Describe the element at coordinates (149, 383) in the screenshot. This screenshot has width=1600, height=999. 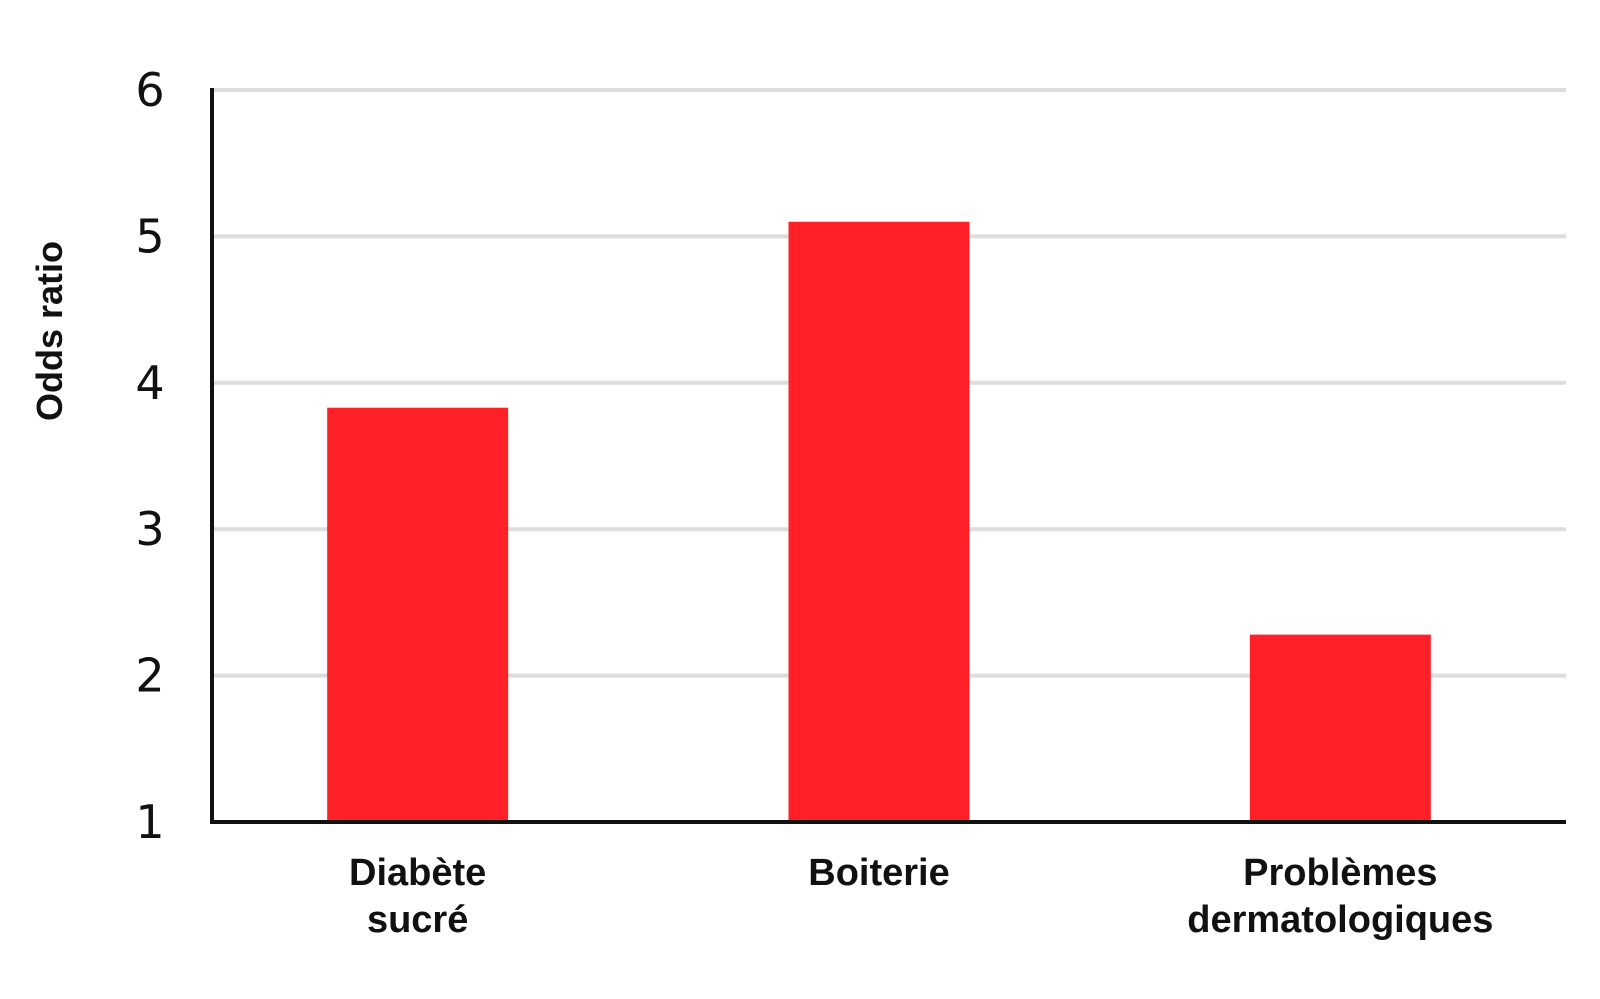
I see `y-tick-label-4: 4` at that location.